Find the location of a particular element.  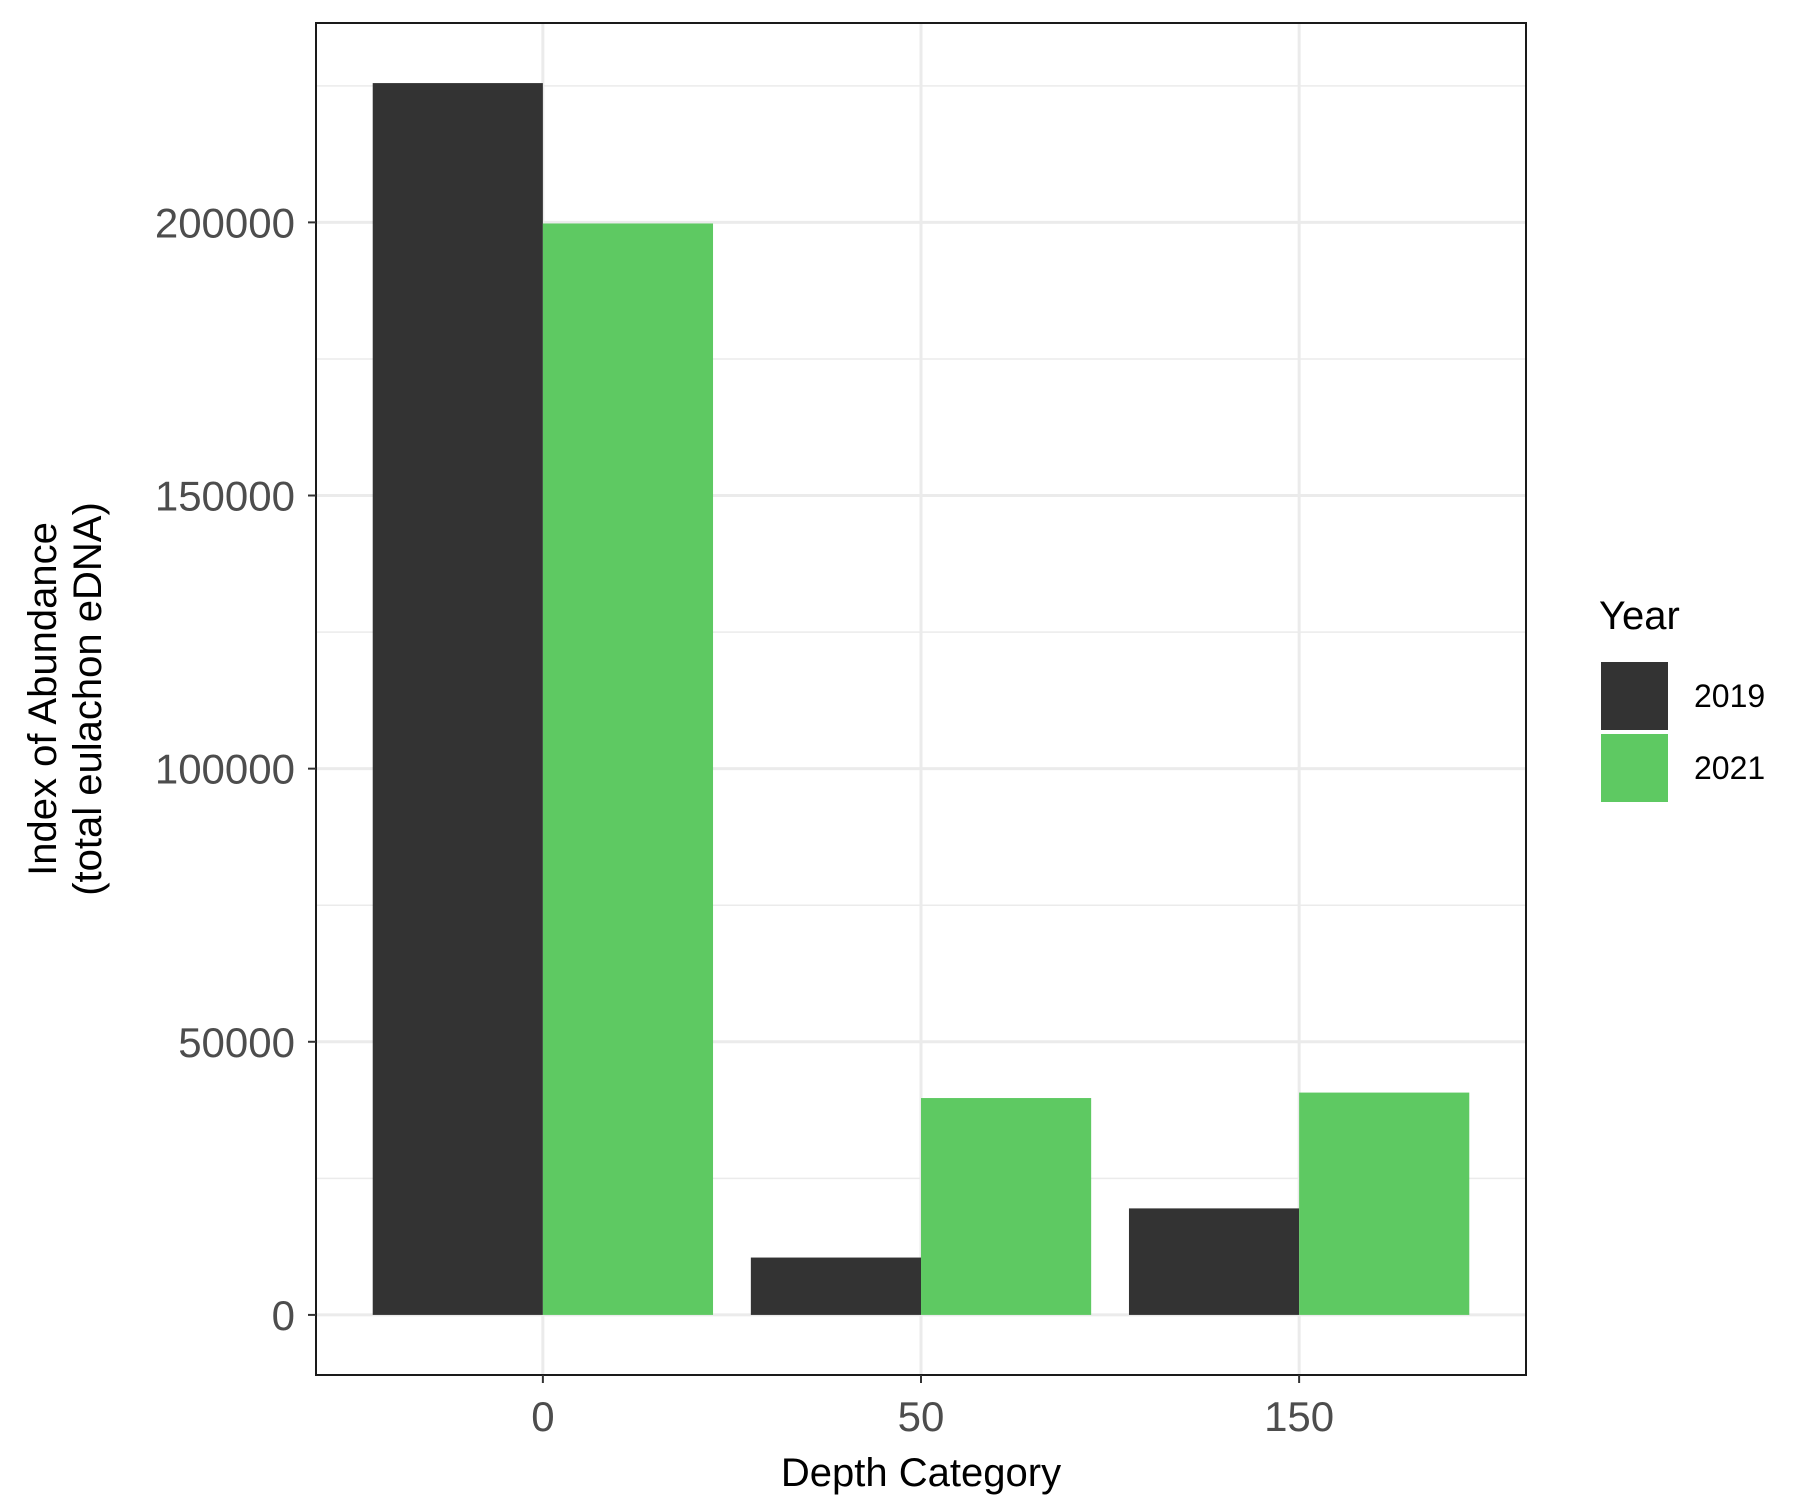

legend-key-2019 is located at coordinates (1634, 696).